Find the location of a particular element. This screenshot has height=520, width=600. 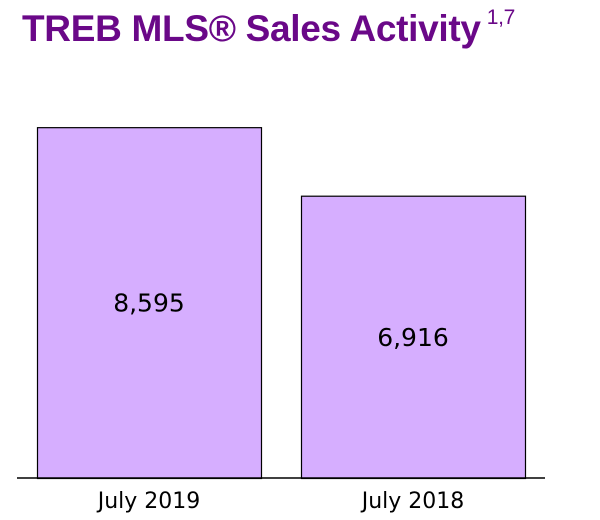

data-label: 6,916 is located at coordinates (413, 337).